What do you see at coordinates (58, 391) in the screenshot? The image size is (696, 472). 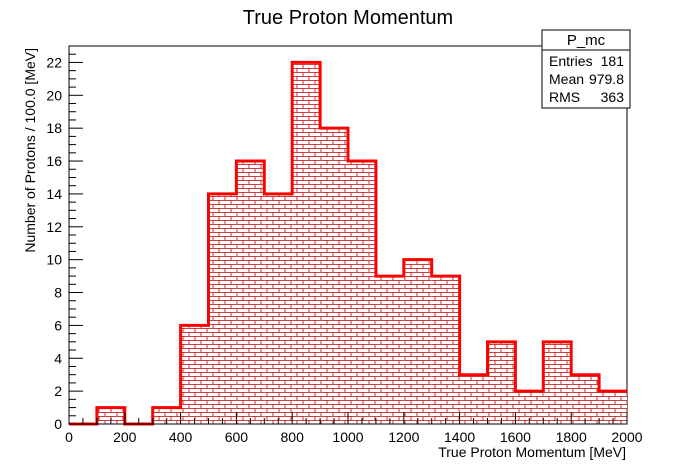 I see `y-tick-label: 2` at bounding box center [58, 391].